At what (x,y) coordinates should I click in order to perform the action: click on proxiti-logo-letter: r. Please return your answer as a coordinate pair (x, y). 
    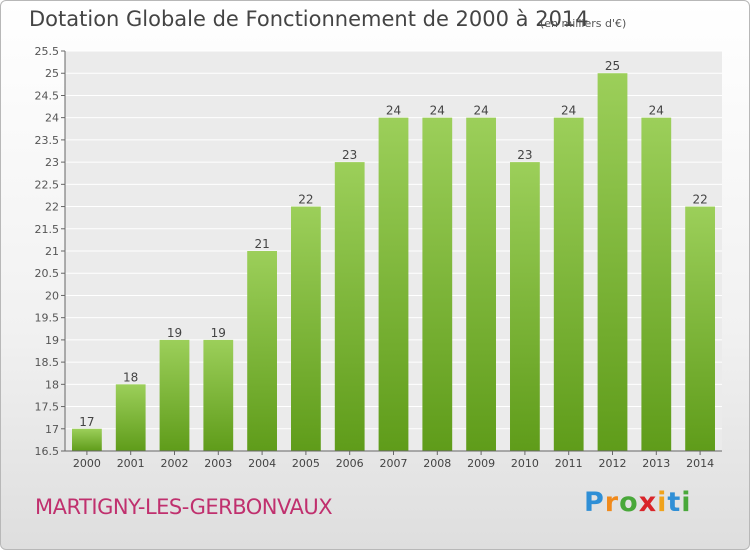
    Looking at the image, I should click on (612, 502).